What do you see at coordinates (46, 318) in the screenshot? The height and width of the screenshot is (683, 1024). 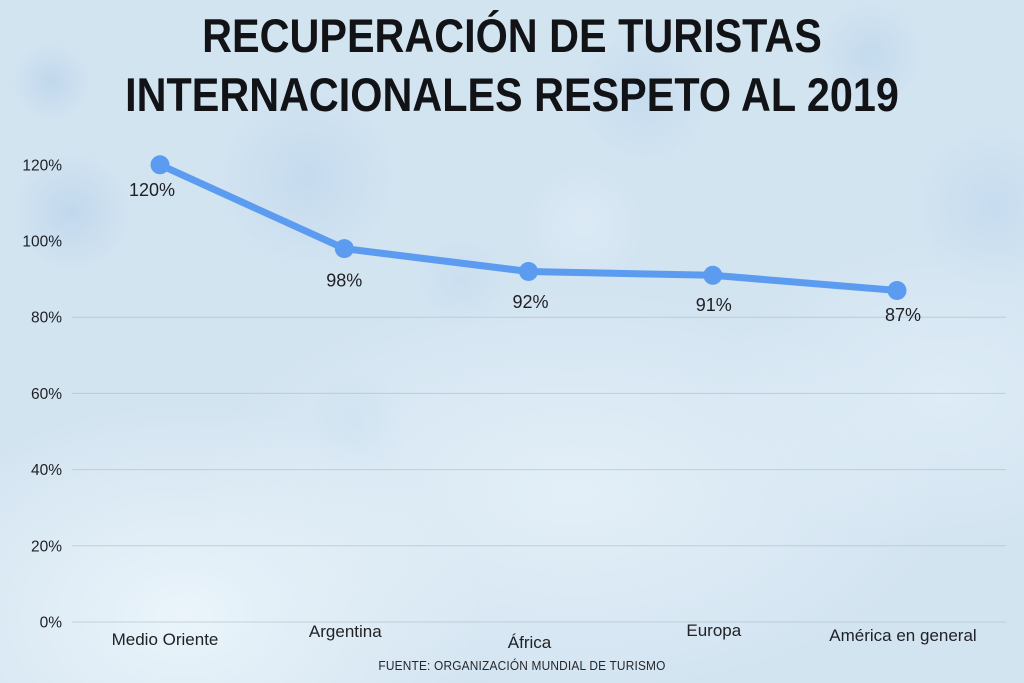 I see `y-axis-tick-label: 80%` at bounding box center [46, 318].